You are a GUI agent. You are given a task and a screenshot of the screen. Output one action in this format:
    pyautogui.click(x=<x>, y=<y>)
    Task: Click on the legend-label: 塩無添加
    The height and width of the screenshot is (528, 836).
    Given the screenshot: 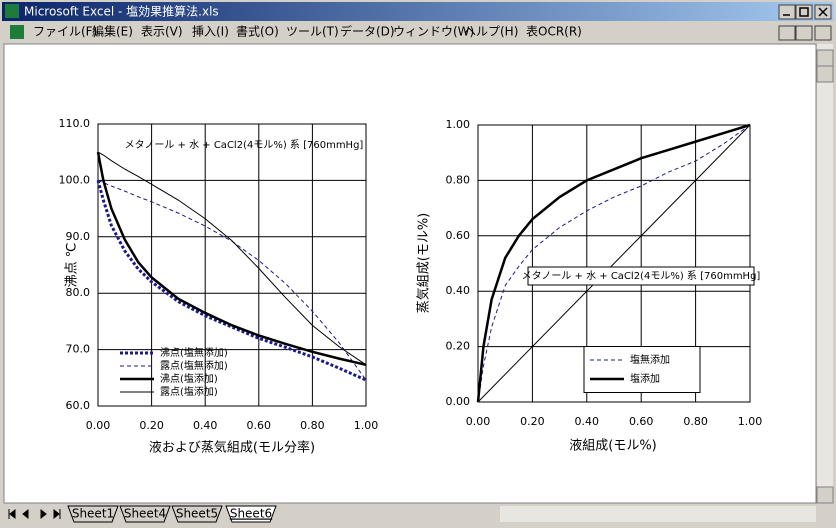 What is the action you would take?
    pyautogui.click(x=650, y=359)
    